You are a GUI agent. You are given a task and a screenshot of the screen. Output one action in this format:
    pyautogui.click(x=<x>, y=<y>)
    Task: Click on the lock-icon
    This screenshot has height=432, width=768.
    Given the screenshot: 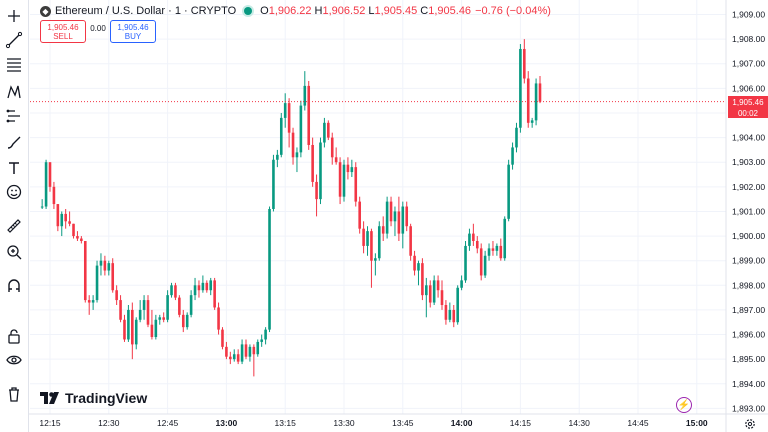 What is the action you would take?
    pyautogui.click(x=14, y=336)
    